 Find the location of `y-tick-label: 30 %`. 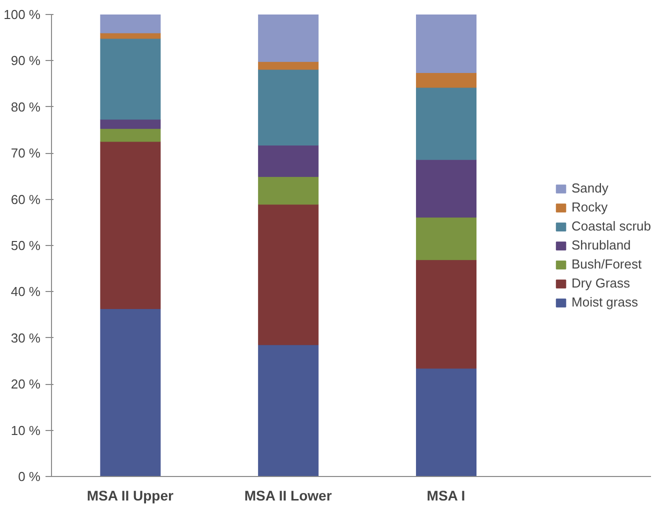

y-tick-label: 30 % is located at coordinates (25, 338).